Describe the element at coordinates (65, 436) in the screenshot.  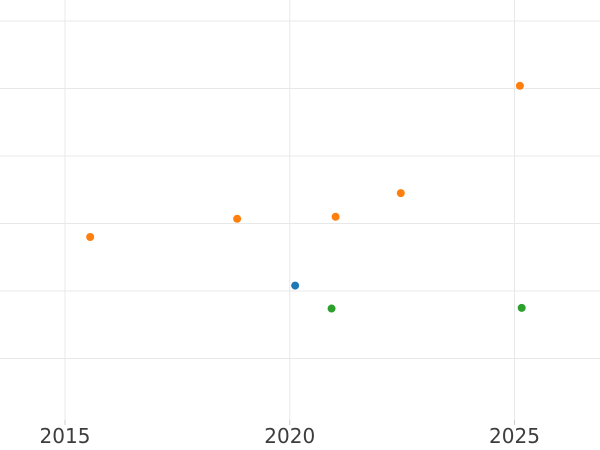
I see `x-tick-label: 2015` at that location.